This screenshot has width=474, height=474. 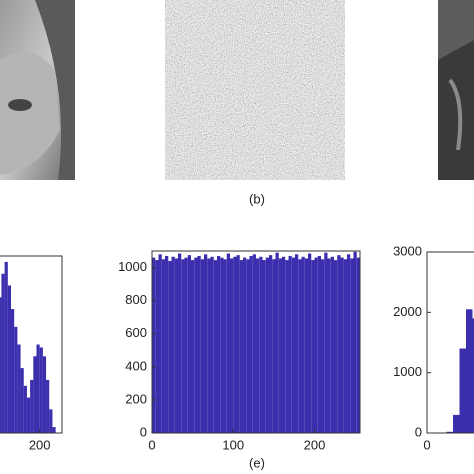 I want to click on y-tick-label: 600, so click(x=136, y=332).